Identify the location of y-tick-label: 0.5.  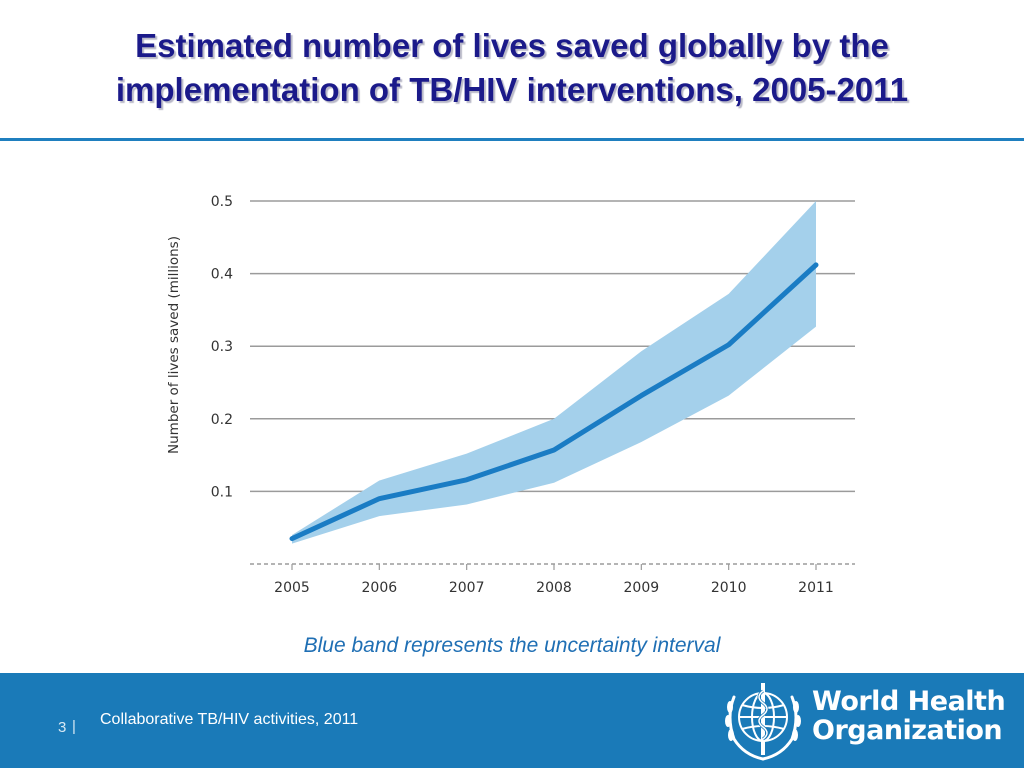
(222, 202).